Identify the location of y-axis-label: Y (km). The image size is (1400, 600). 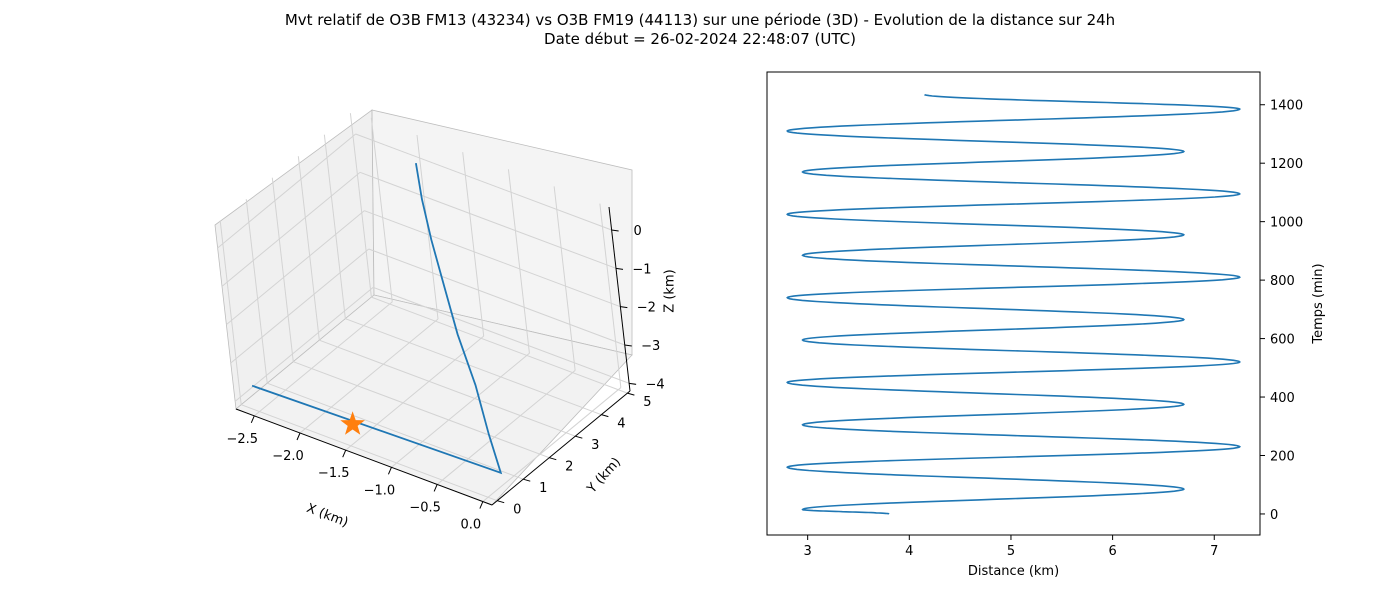
(604, 476).